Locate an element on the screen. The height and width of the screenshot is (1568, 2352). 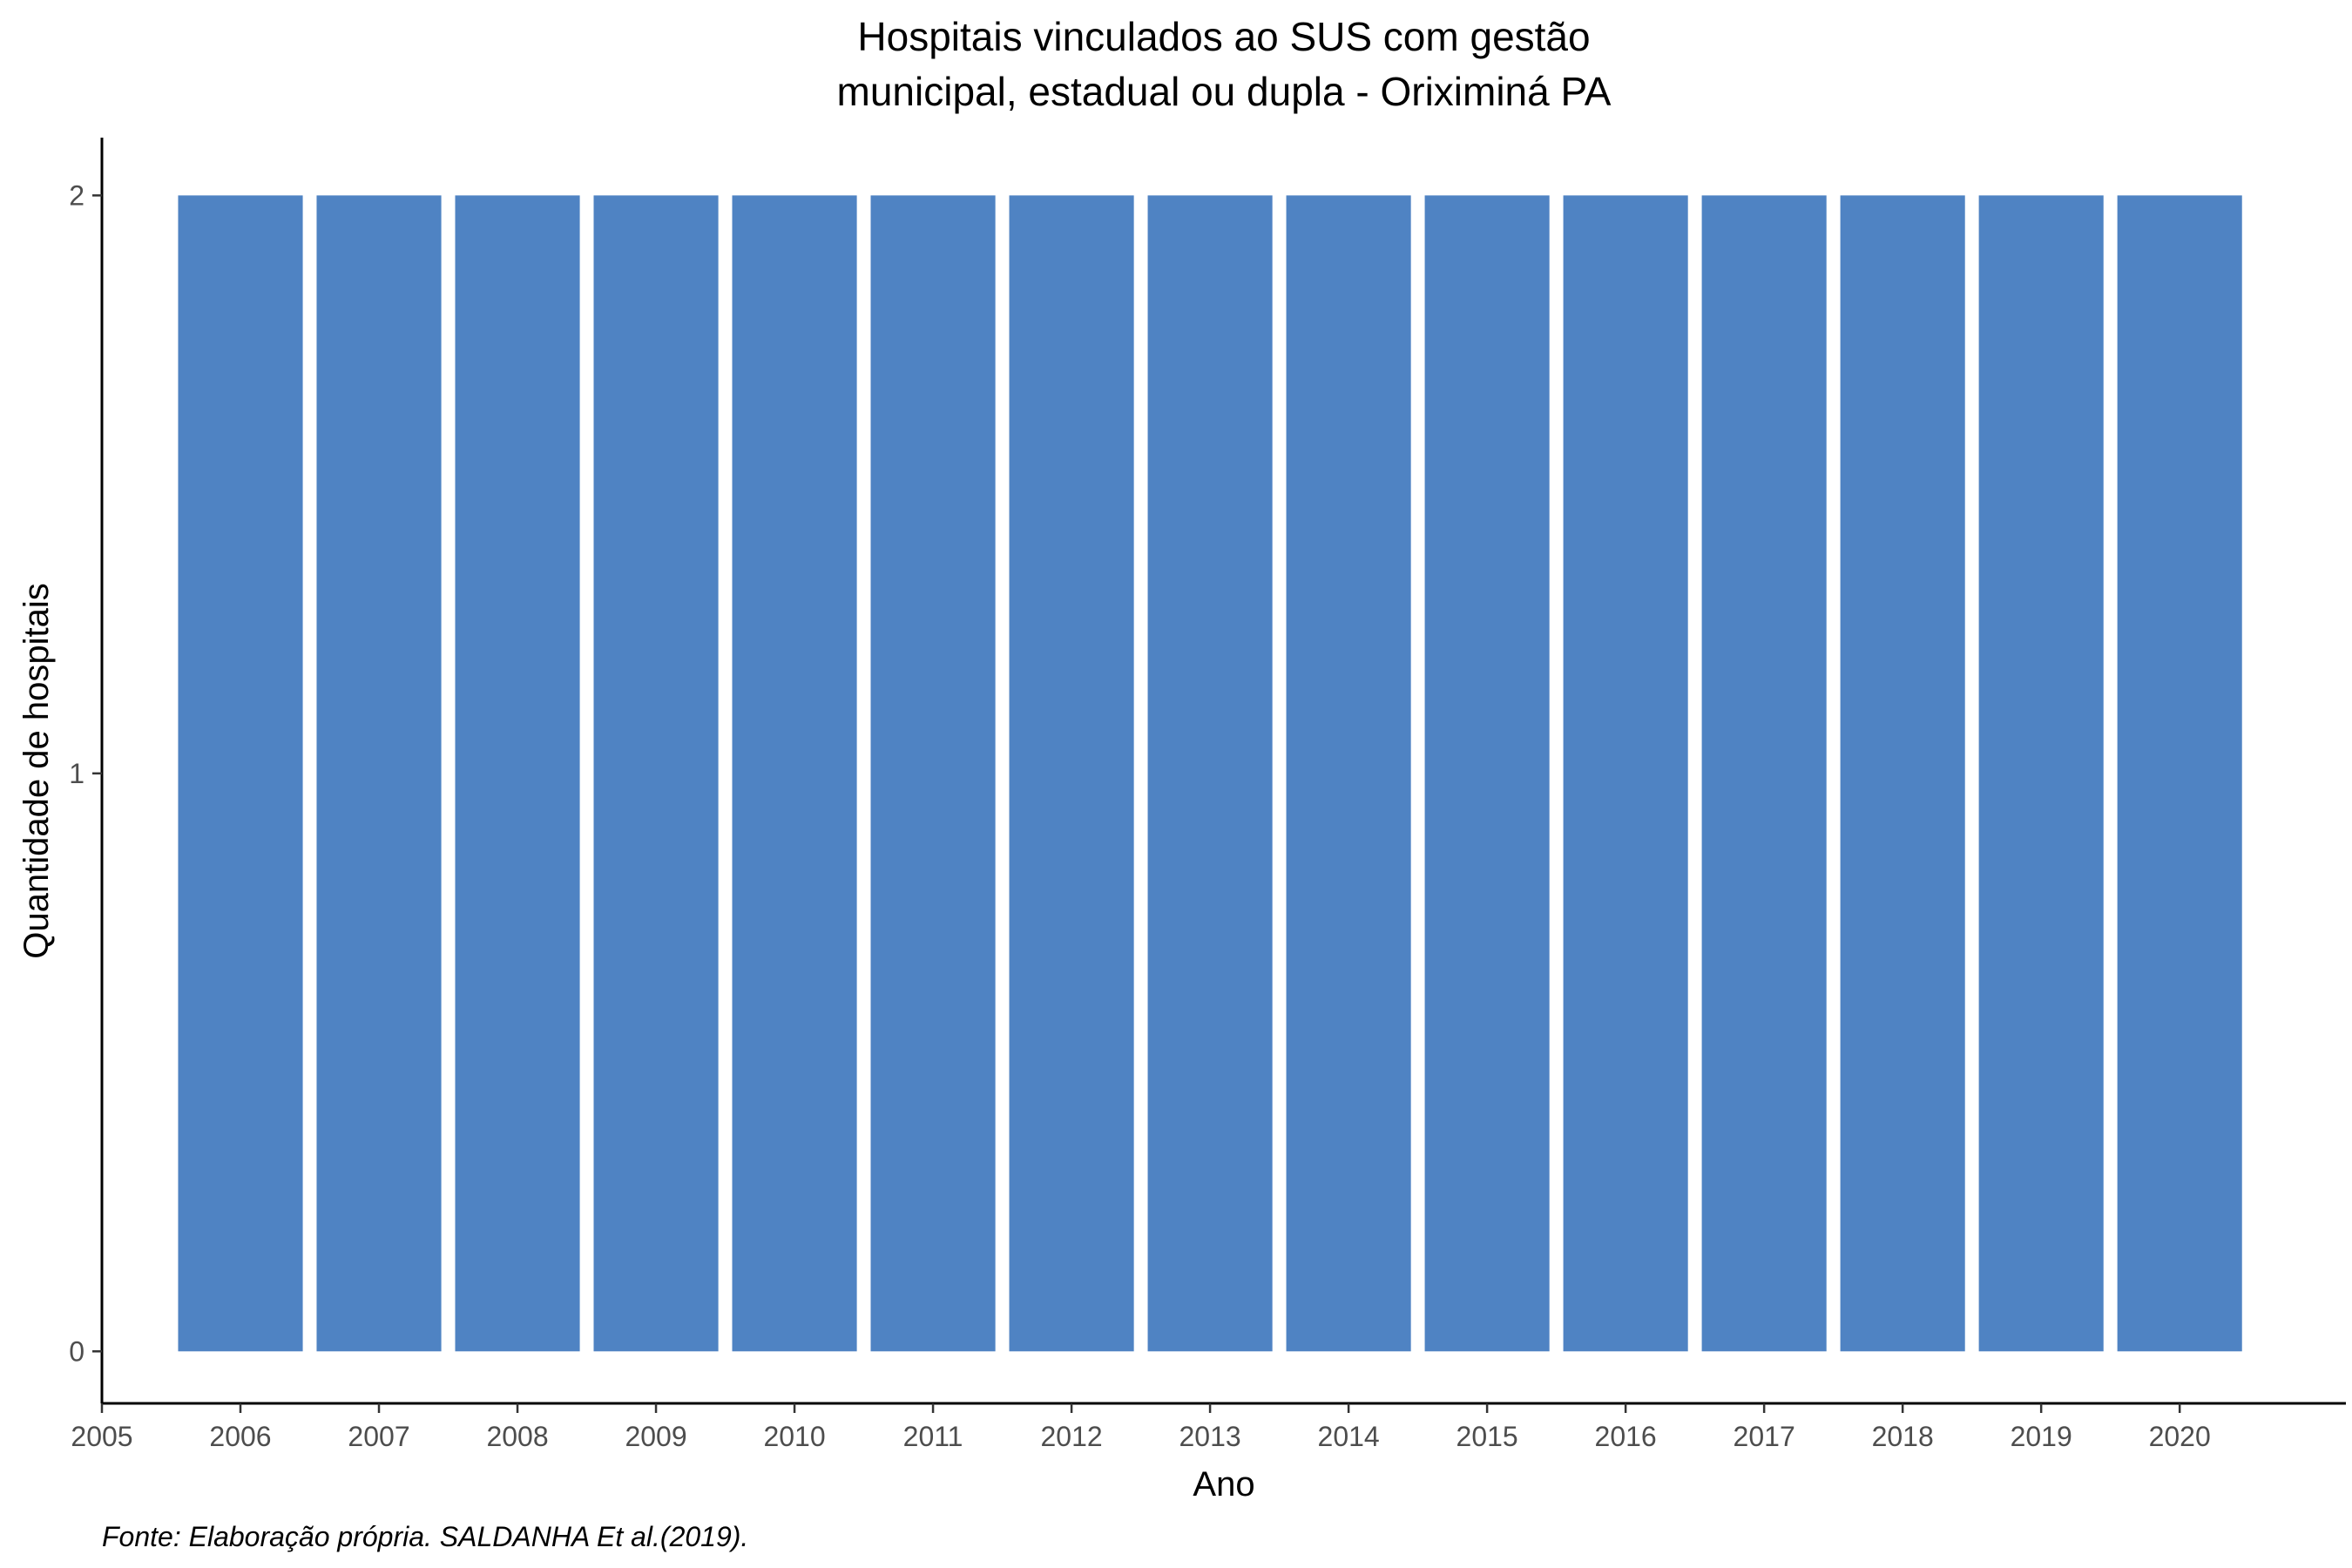
x-tick-label-2020: 2020 is located at coordinates (2180, 1437).